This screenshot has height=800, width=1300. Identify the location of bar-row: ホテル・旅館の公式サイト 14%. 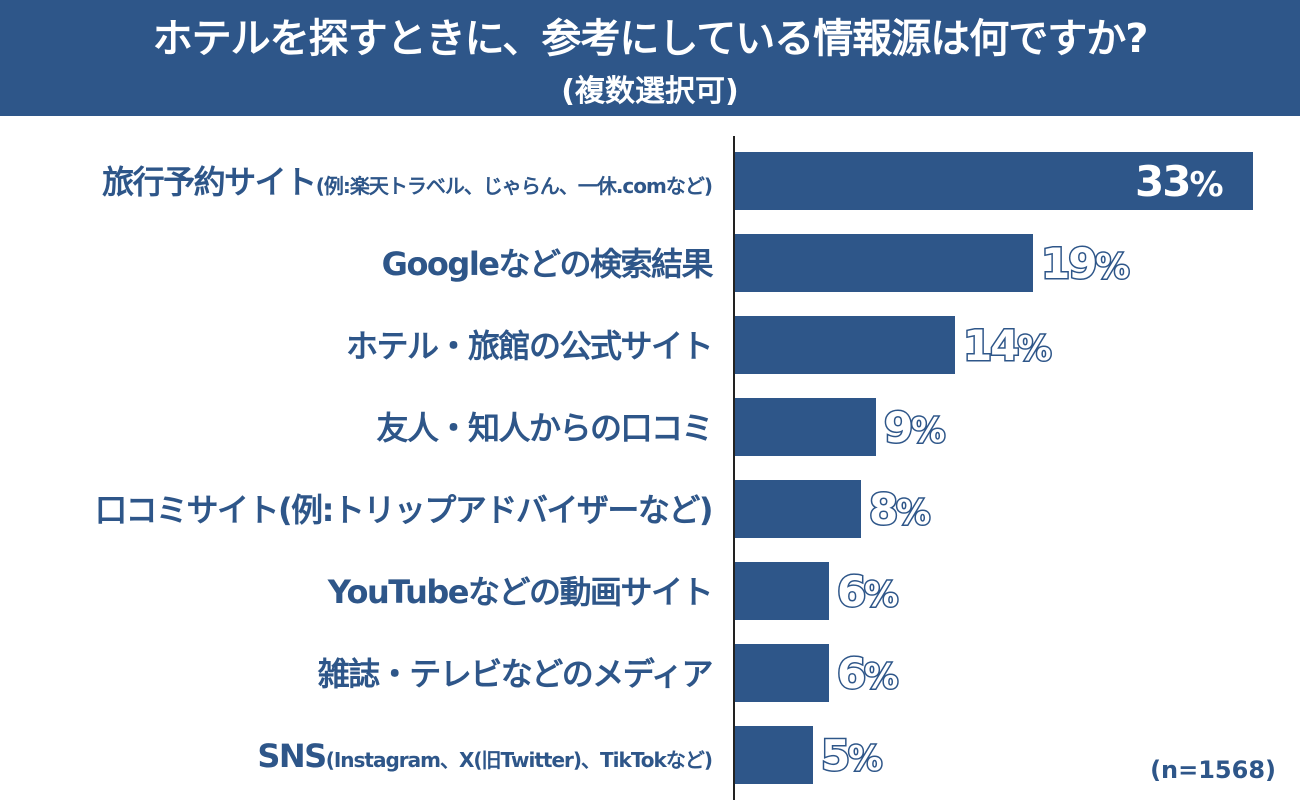
(650, 346).